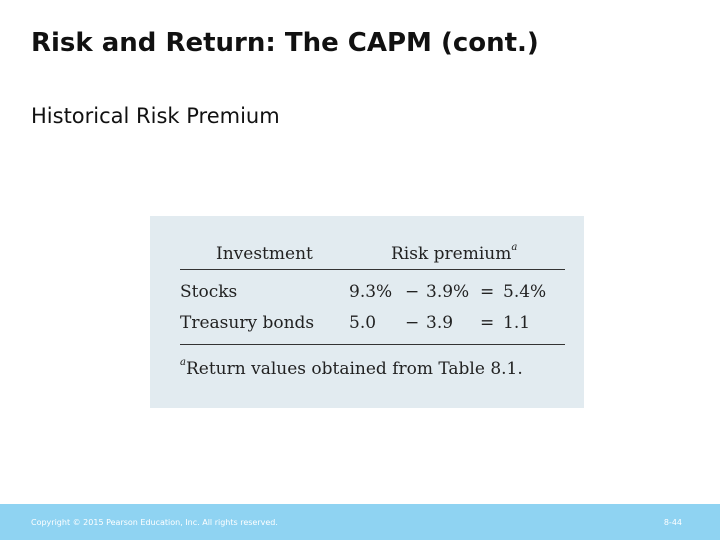 Image resolution: width=720 pixels, height=540 pixels. Describe the element at coordinates (517, 323) in the screenshot. I see `row-bonds-premium: 1.1` at that location.